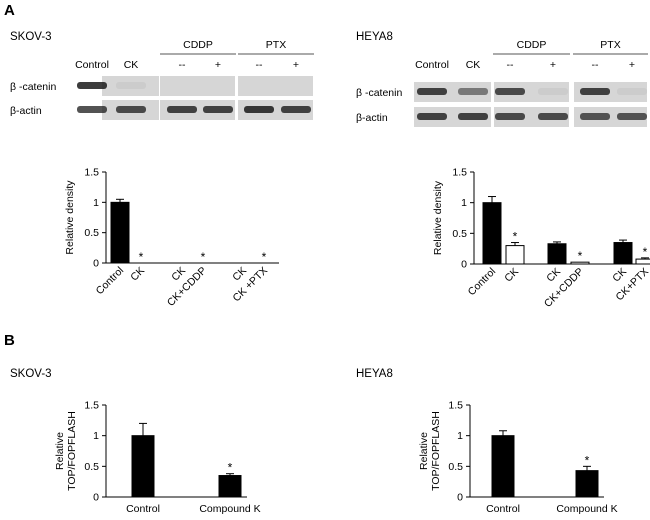 This screenshot has width=650, height=520. What do you see at coordinates (187, 287) in the screenshot?
I see `category-label: CK+CDDP` at bounding box center [187, 287].